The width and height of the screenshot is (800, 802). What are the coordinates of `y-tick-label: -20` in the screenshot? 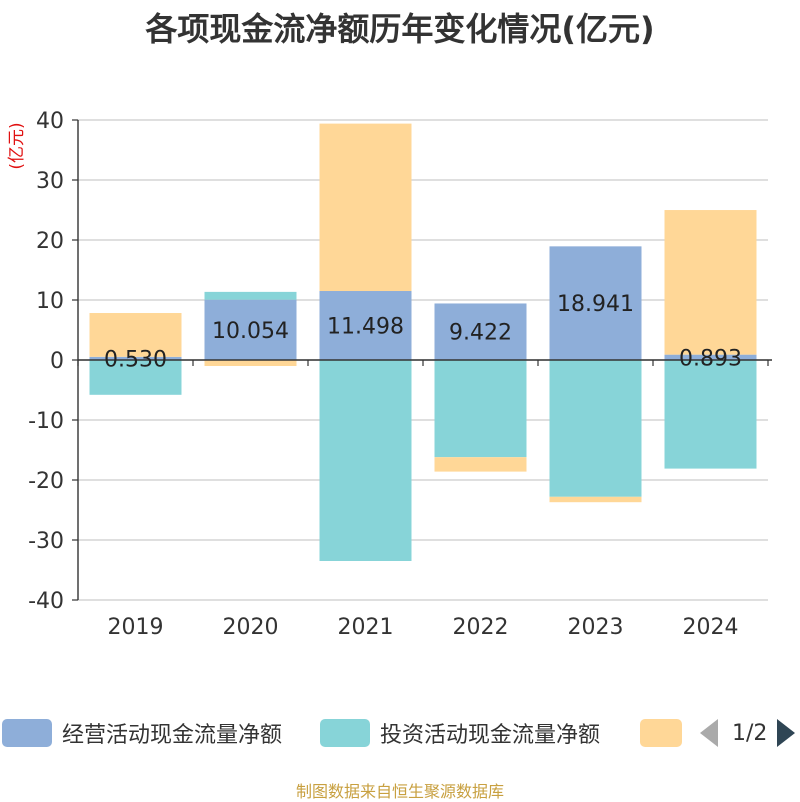 It's located at (46, 481).